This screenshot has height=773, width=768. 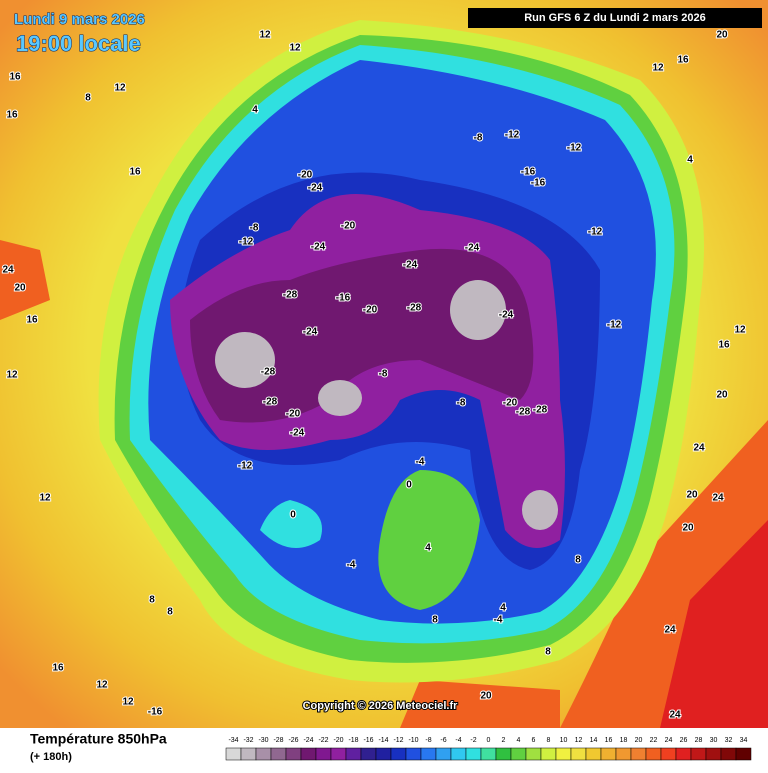 I want to click on scale-label: 6, so click(x=534, y=740).